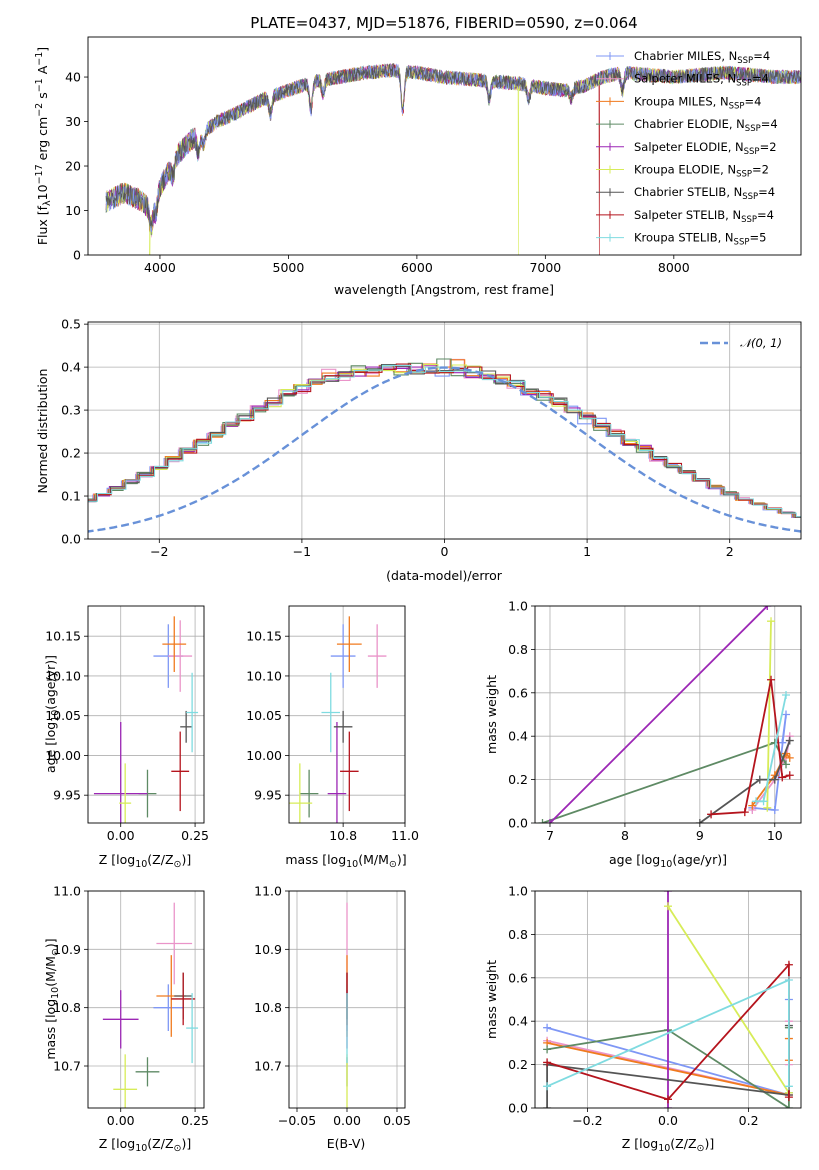 The image size is (819, 1170). Describe the element at coordinates (315, 859) in the screenshot. I see `x-axis-label-part: mass [log` at that location.